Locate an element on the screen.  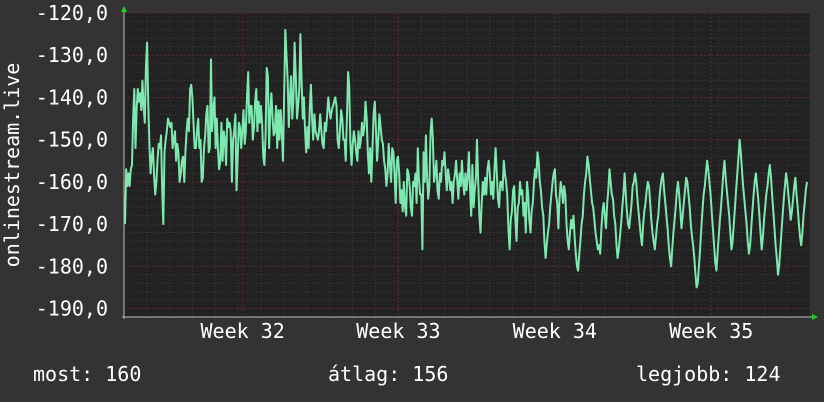
y-tick-label: -170,0 is located at coordinates (72, 224).